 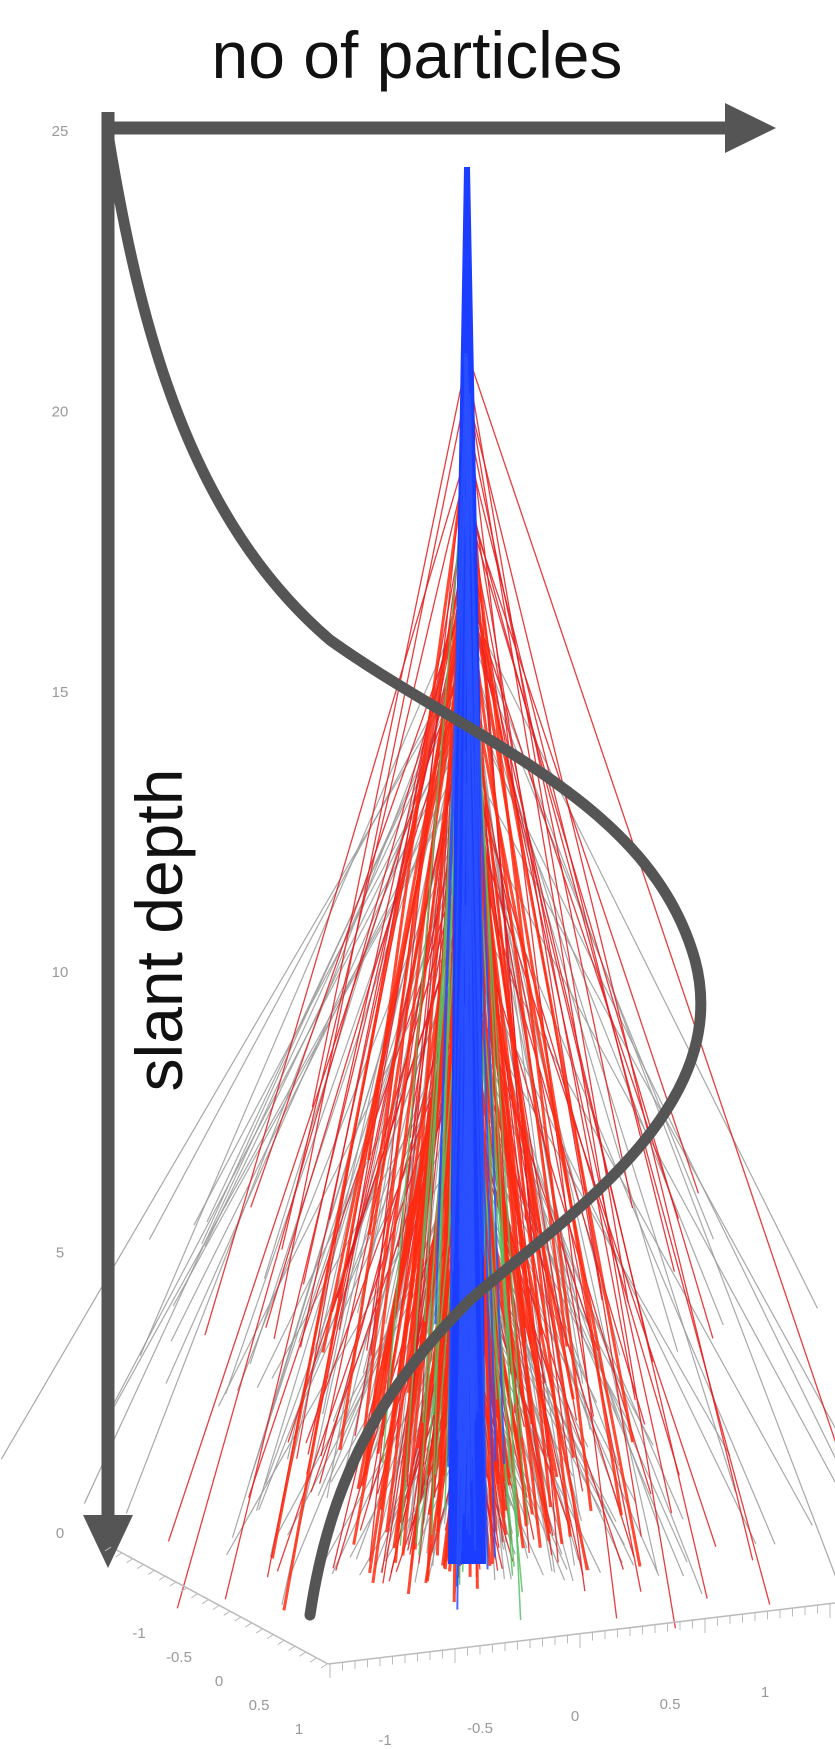 I want to click on x-tick-label: 0.5, so click(x=259, y=1705).